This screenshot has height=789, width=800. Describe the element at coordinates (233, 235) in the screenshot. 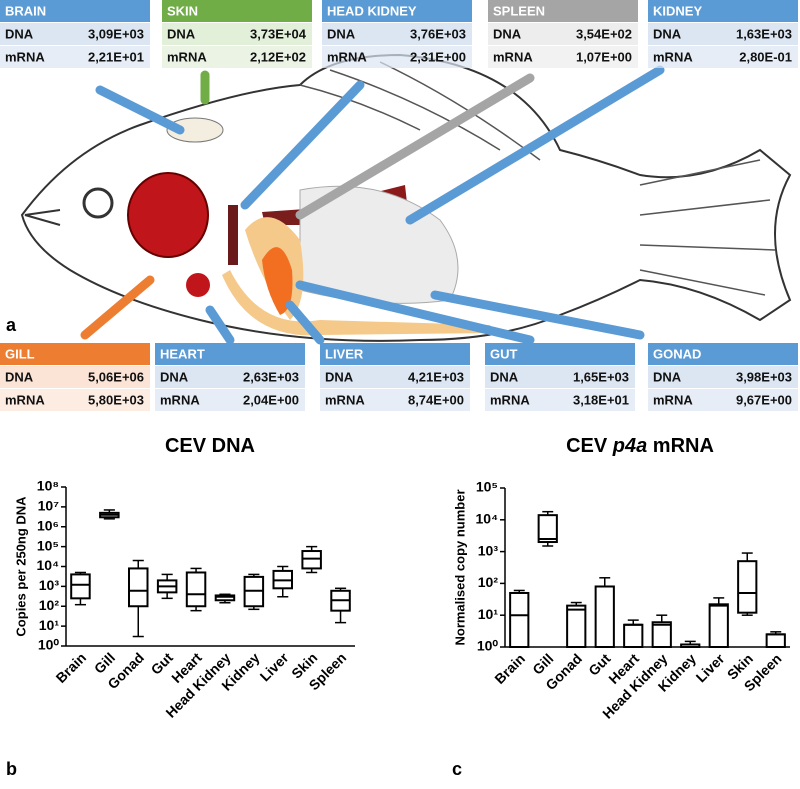

I see `head-kidney-shape` at that location.